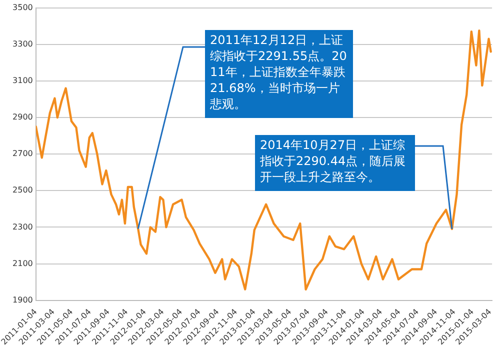 The height and width of the screenshot is (350, 500). What do you see at coordinates (22, 227) in the screenshot?
I see `y-tick-label: 2300` at bounding box center [22, 227].